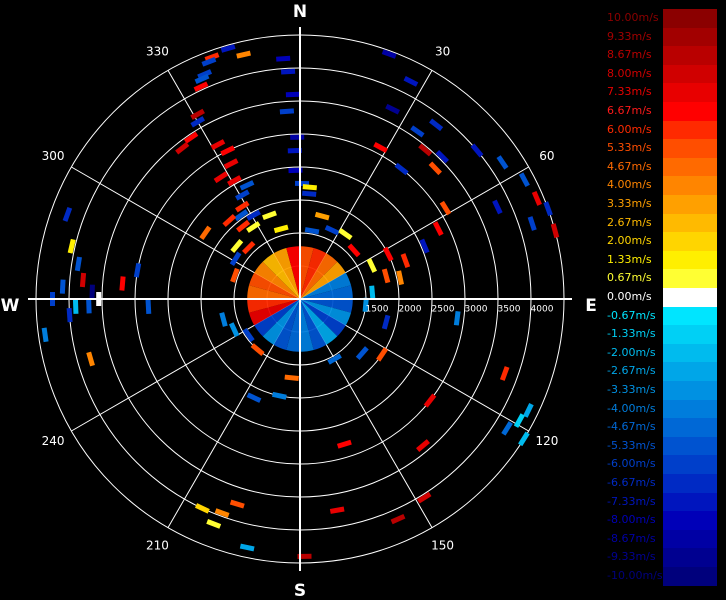 The width and height of the screenshot is (726, 600). What do you see at coordinates (53, 441) in the screenshot?
I see `azimuth-label: 240` at bounding box center [53, 441].